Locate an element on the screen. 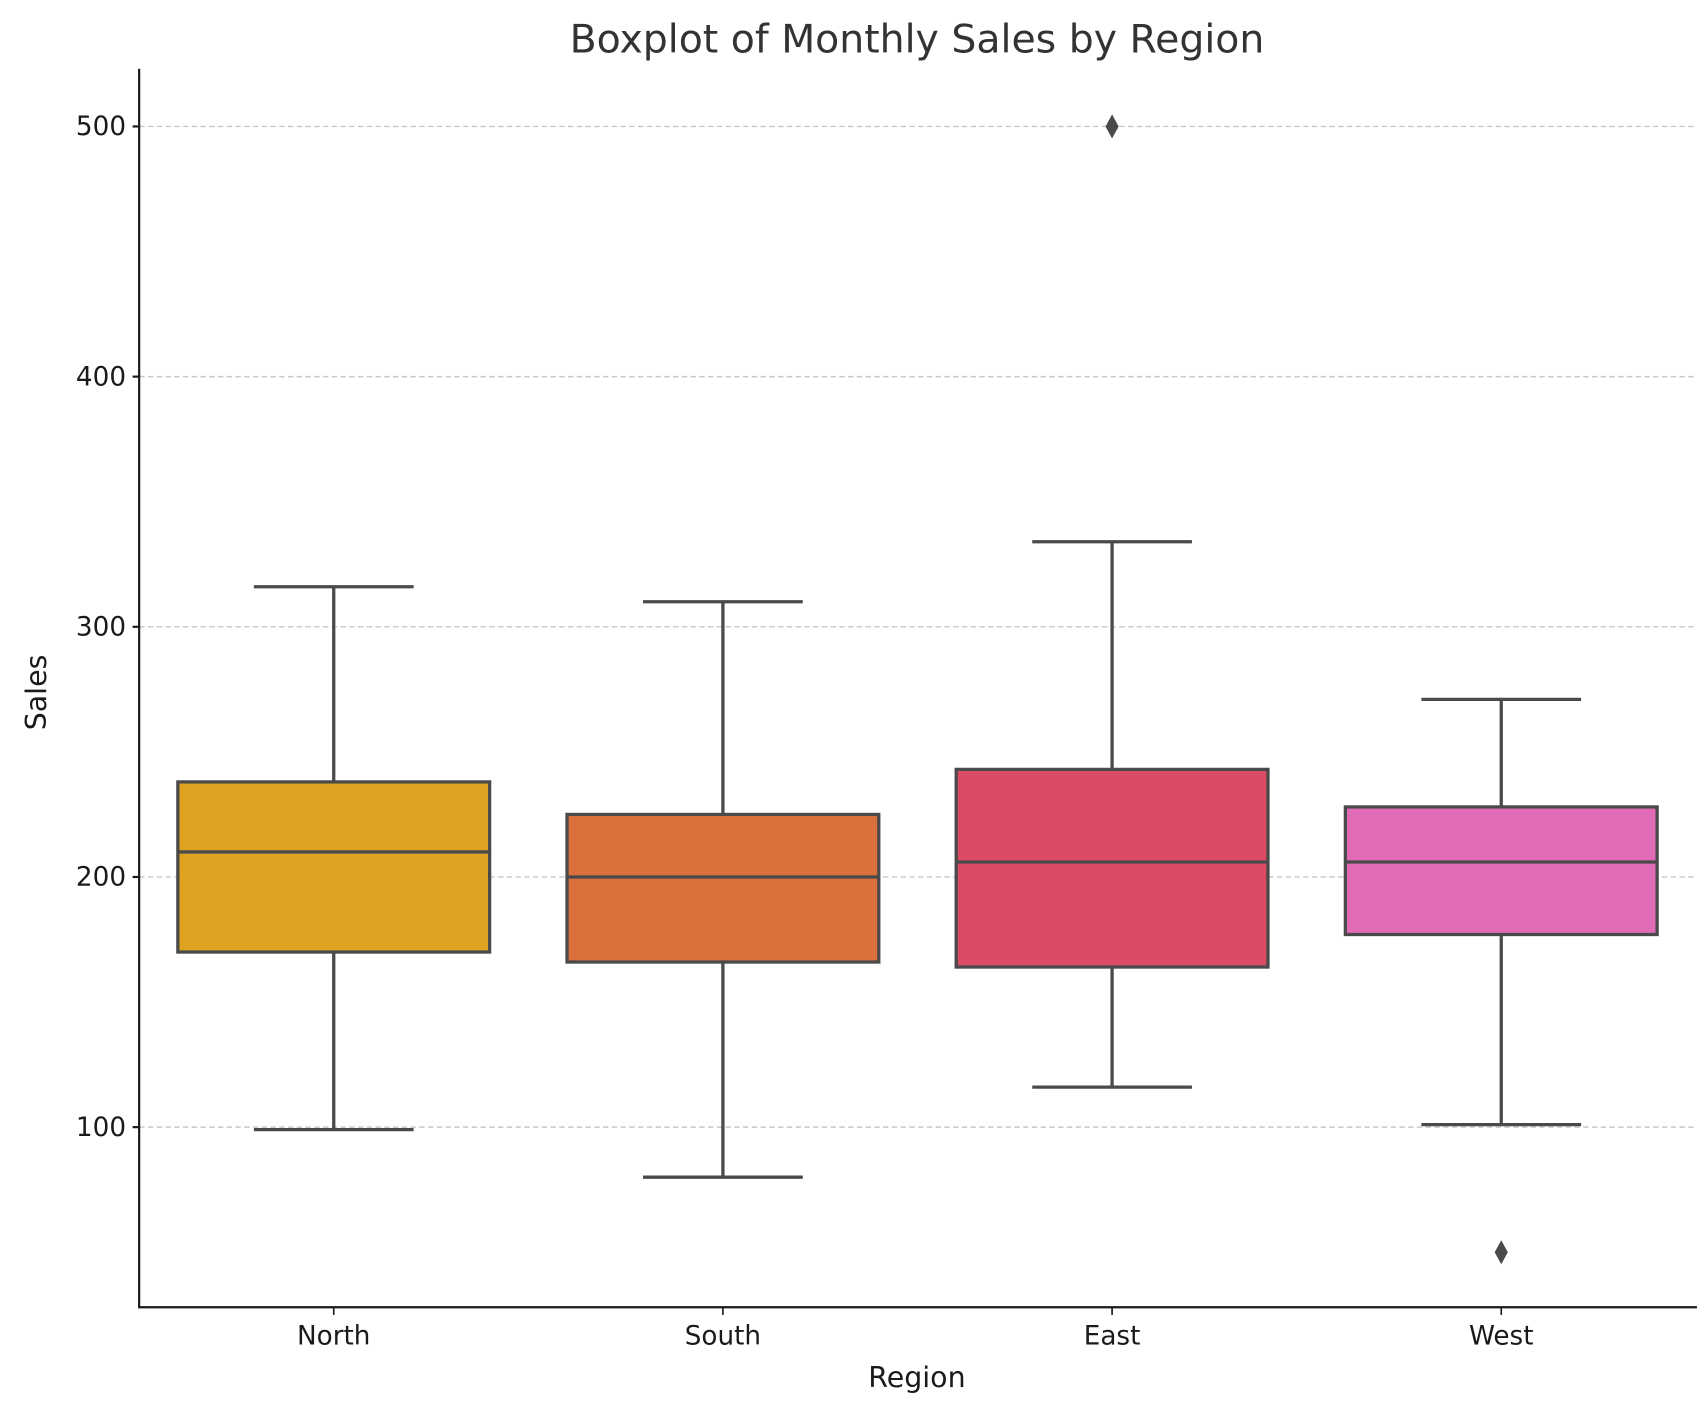 The height and width of the screenshot is (1409, 1707). box-south is located at coordinates (723, 889).